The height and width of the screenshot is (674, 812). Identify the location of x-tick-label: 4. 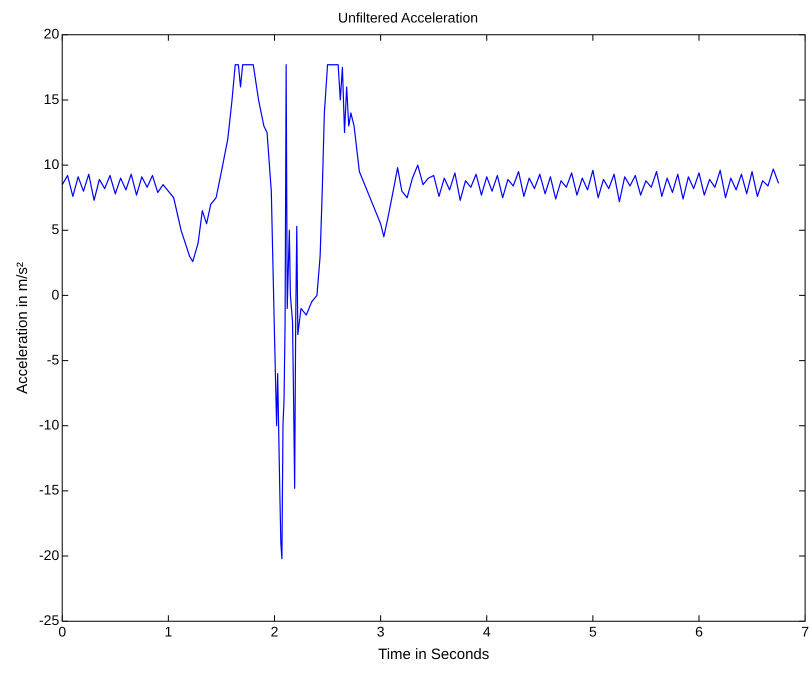
(486, 631).